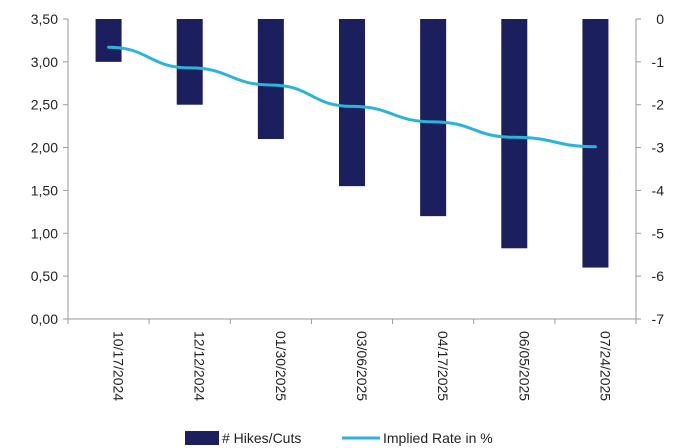 Image resolution: width=681 pixels, height=448 pixels. I want to click on left-tick-label: 3,00, so click(44, 62).